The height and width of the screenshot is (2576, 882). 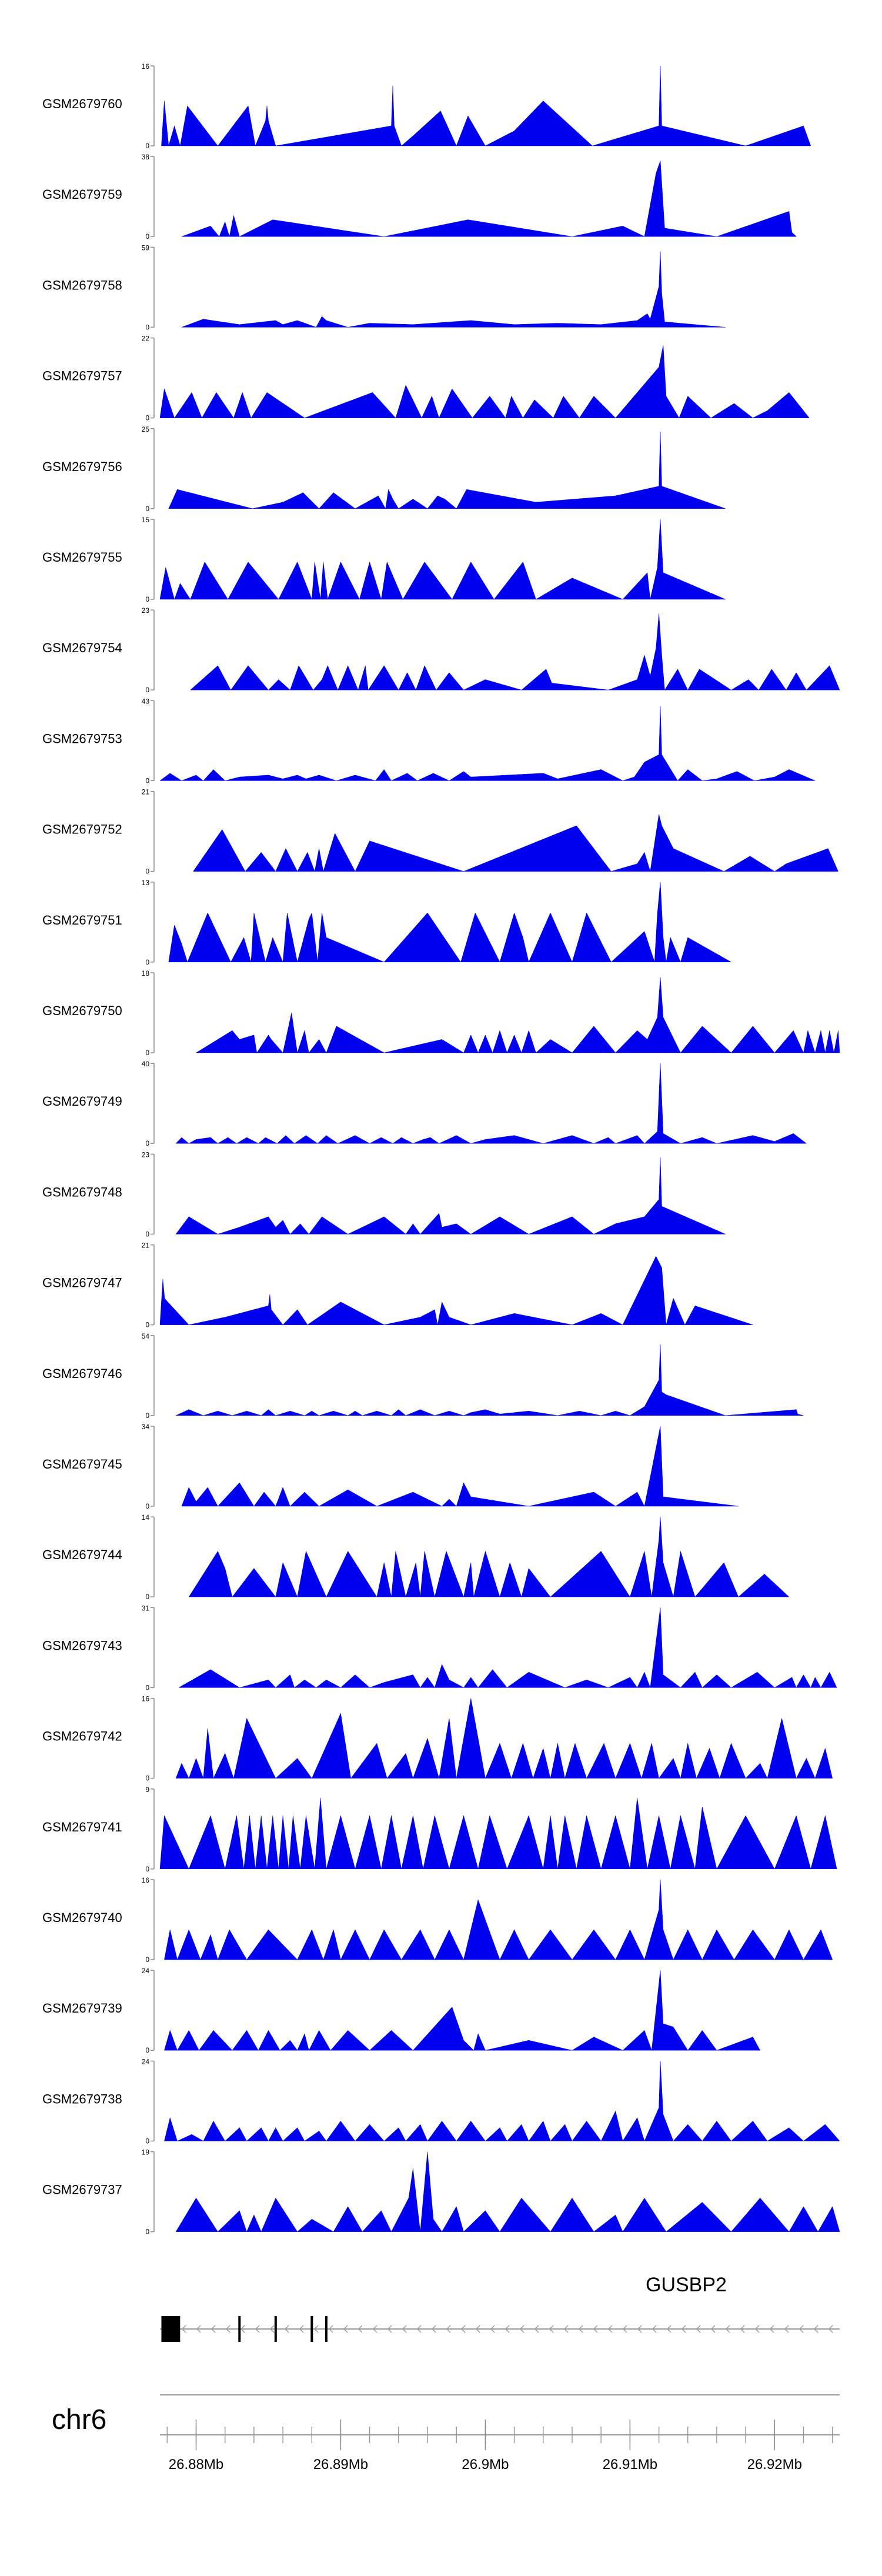 What do you see at coordinates (774, 2464) in the screenshot?
I see `axis-tick-label: 26.92Mb` at bounding box center [774, 2464].